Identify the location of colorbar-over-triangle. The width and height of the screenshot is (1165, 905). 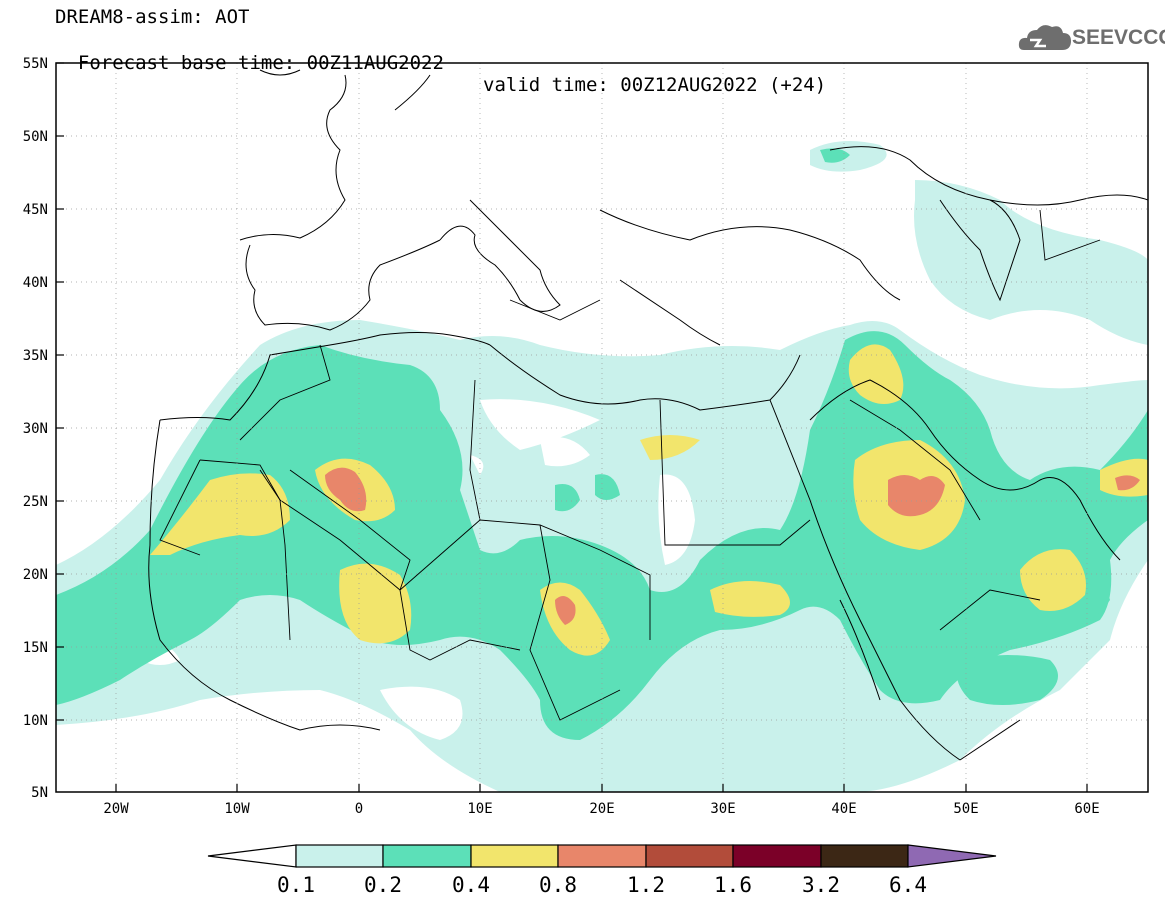
(952, 856).